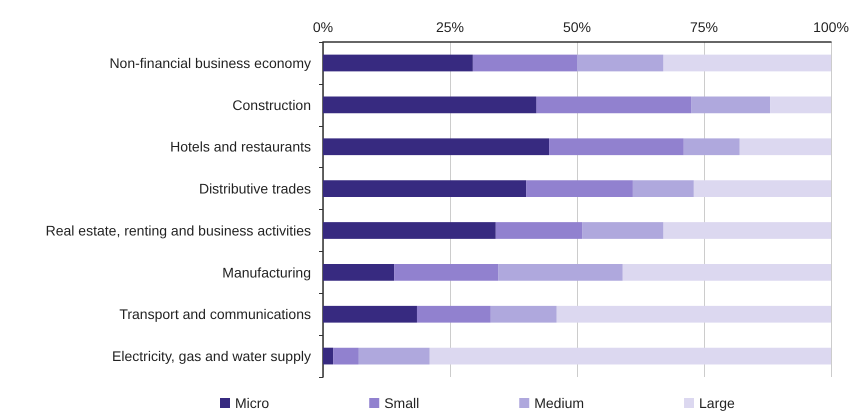  Describe the element at coordinates (254, 188) in the screenshot. I see `y-tick-label: Distributive trades` at that location.